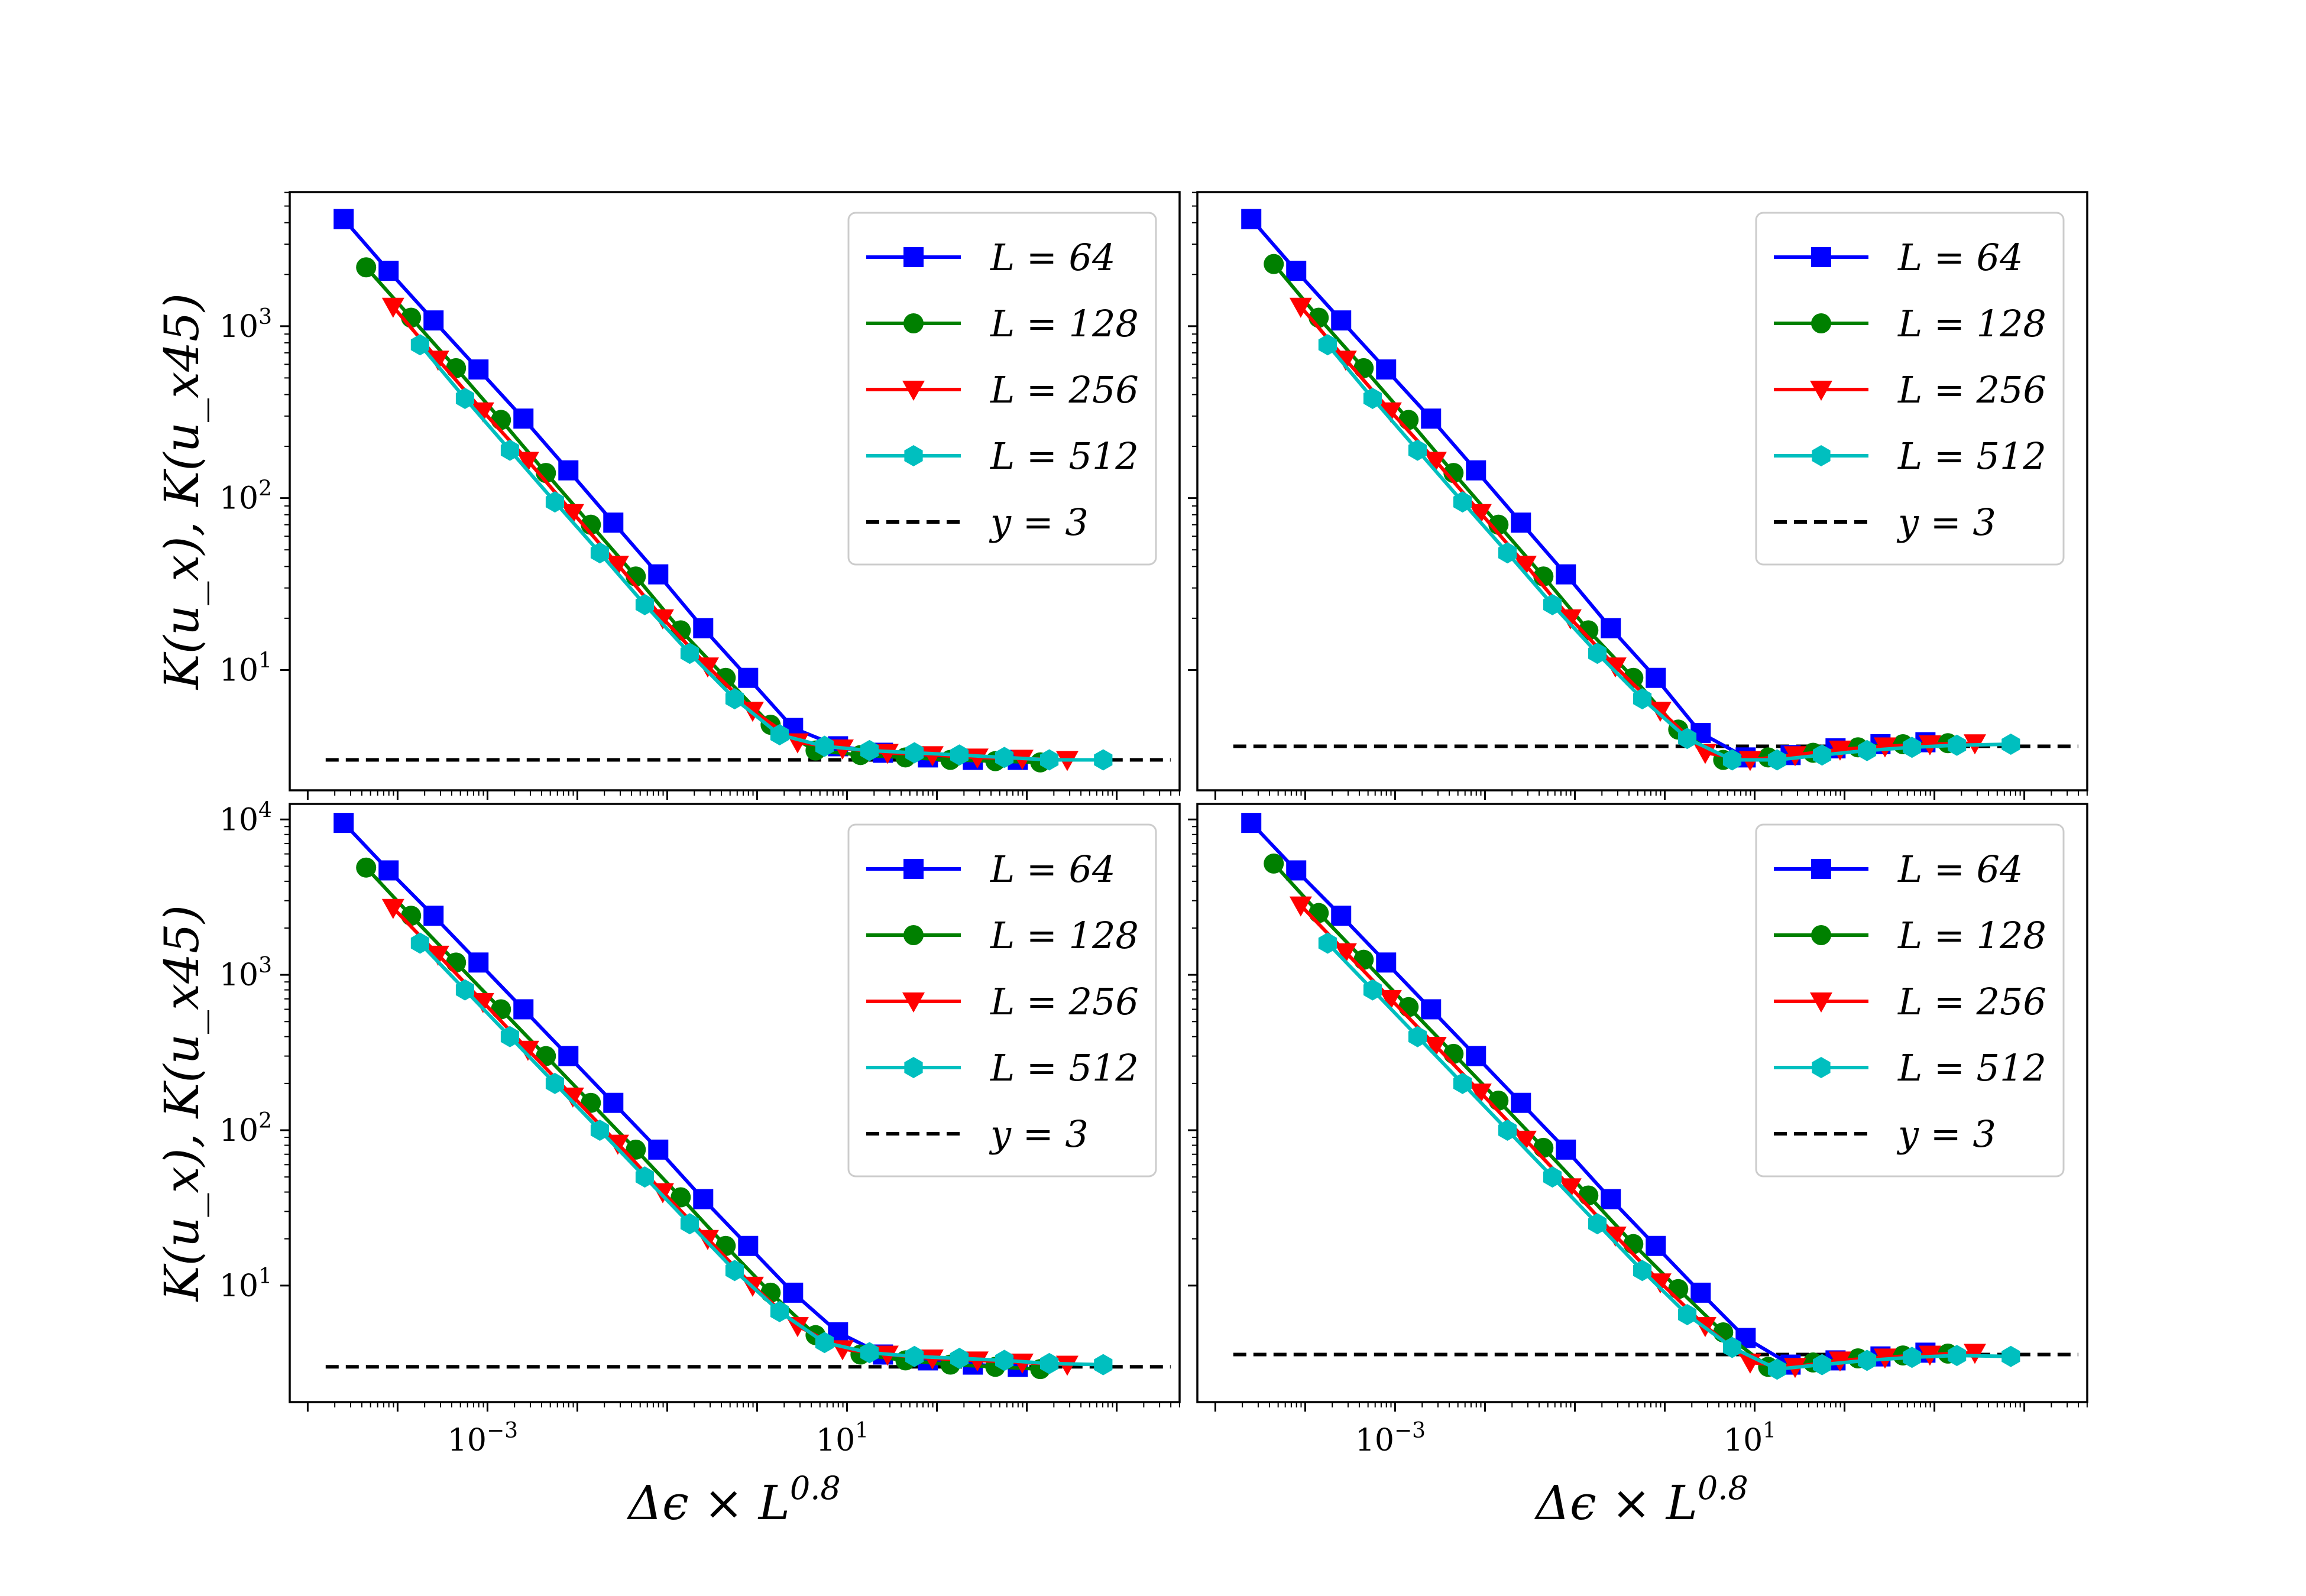 Image resolution: width=2306 pixels, height=1596 pixels. I want to click on y-tick-label: 101, so click(245, 1284).